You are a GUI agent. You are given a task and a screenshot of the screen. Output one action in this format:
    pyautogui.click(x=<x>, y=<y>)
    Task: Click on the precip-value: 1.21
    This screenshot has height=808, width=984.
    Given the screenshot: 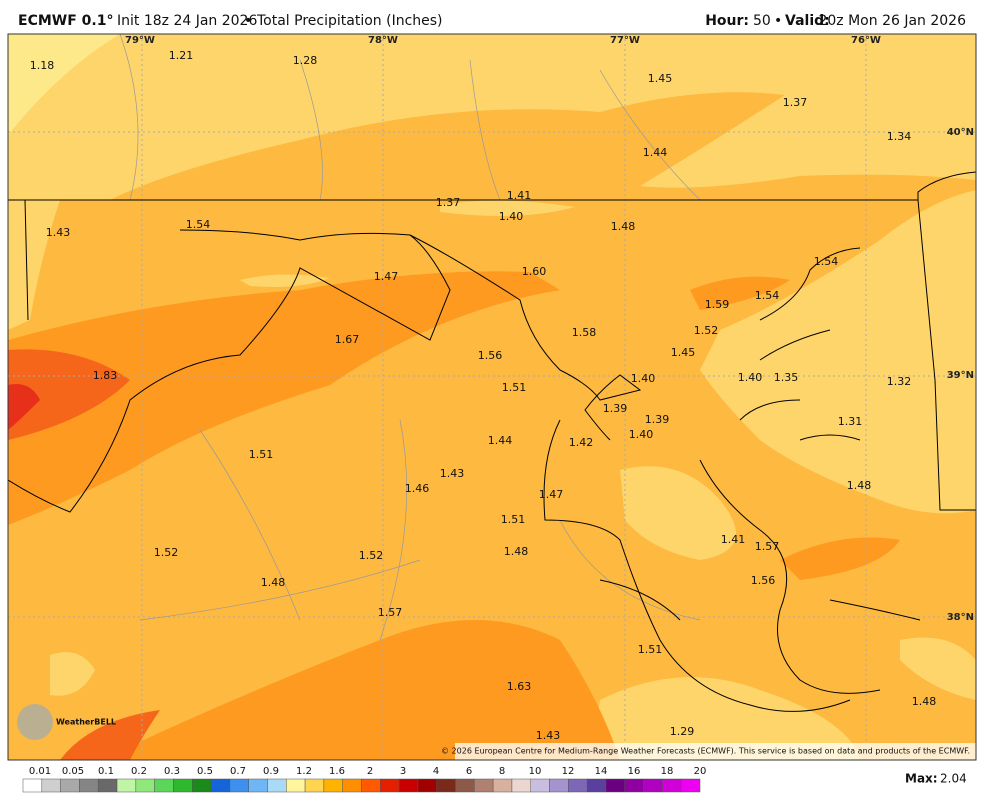 What is the action you would take?
    pyautogui.click(x=181, y=55)
    